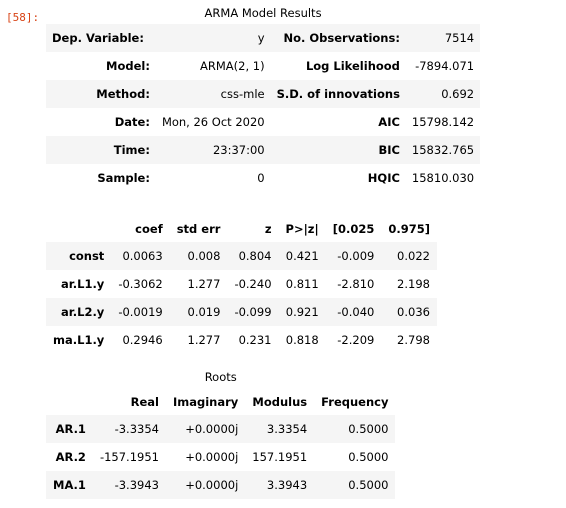 Image resolution: width=566 pixels, height=508 pixels. What do you see at coordinates (255, 340) in the screenshot?
I see `table-cell: 0.231` at bounding box center [255, 340].